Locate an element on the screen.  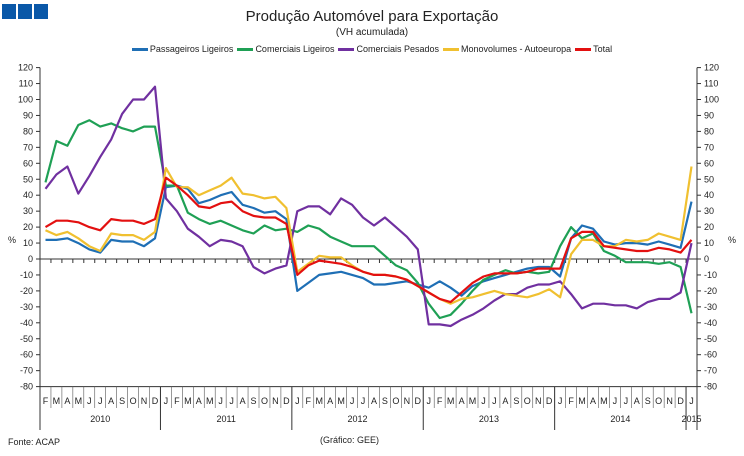
y-tick-label-left: 70 is located at coordinates (28, 147).